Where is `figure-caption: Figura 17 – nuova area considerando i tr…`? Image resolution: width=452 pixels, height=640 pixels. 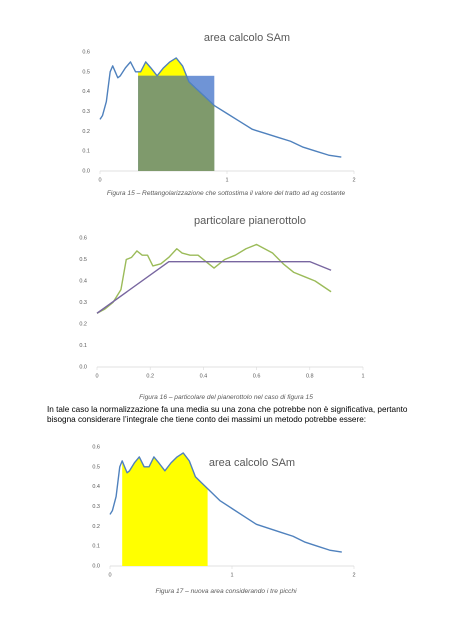
figure-caption: Figura 17 – nuova area considerando i tr… is located at coordinates (226, 591).